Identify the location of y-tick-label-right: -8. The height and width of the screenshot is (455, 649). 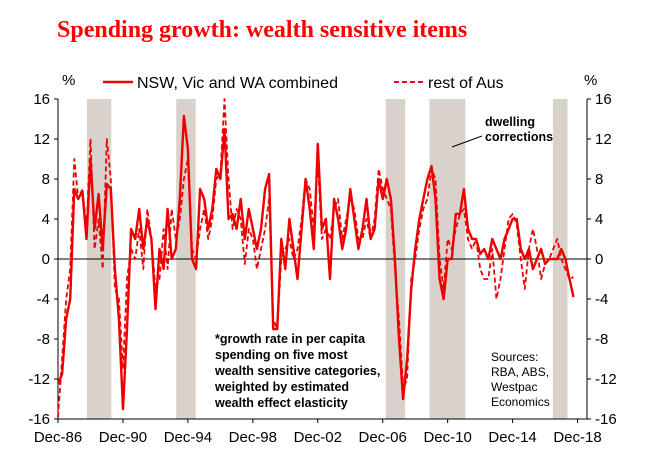
(601, 339).